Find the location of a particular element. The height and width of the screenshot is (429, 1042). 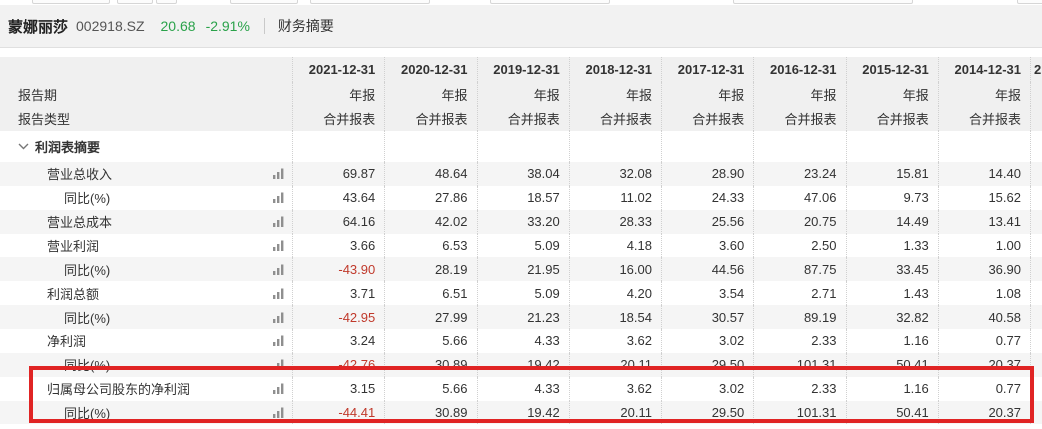

column-period-0: 年报 is located at coordinates (338, 94).